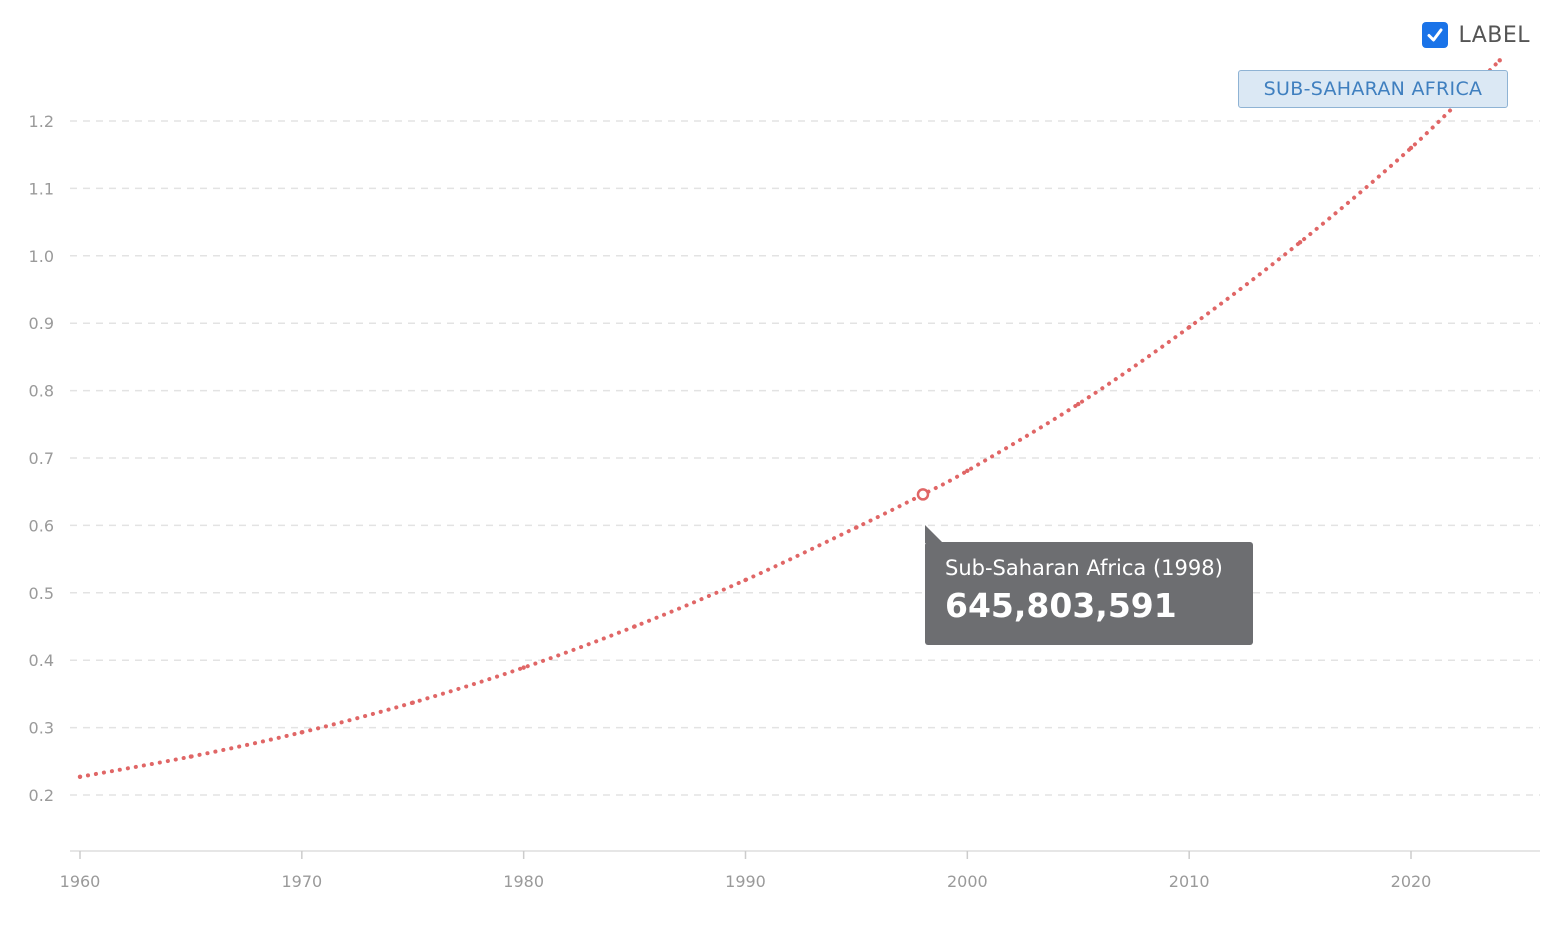 The image size is (1558, 940). Describe the element at coordinates (41, 188) in the screenshot. I see `y-tick-label: 1.1` at that location.